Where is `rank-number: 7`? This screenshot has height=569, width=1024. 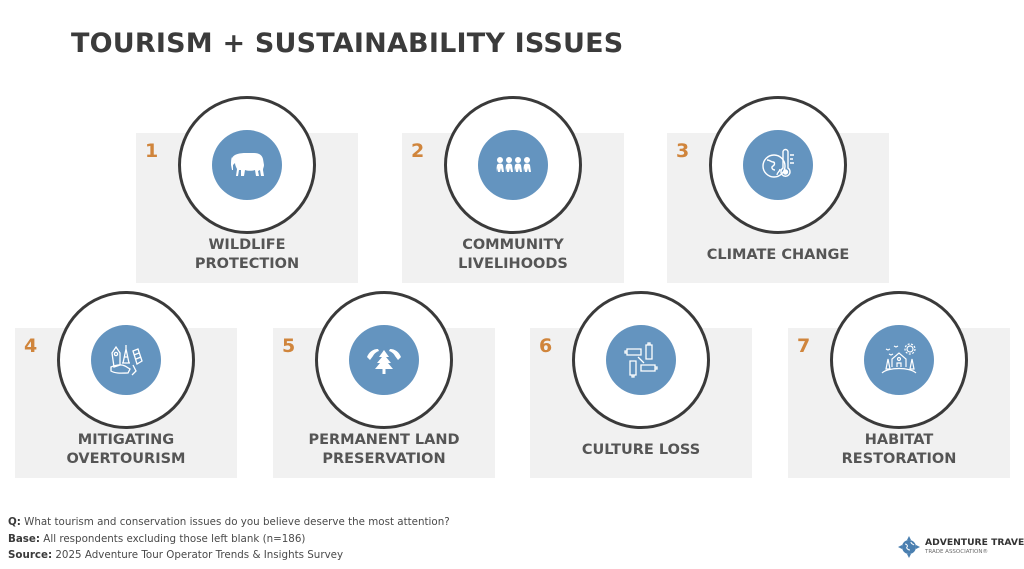 rank-number: 7 is located at coordinates (804, 346).